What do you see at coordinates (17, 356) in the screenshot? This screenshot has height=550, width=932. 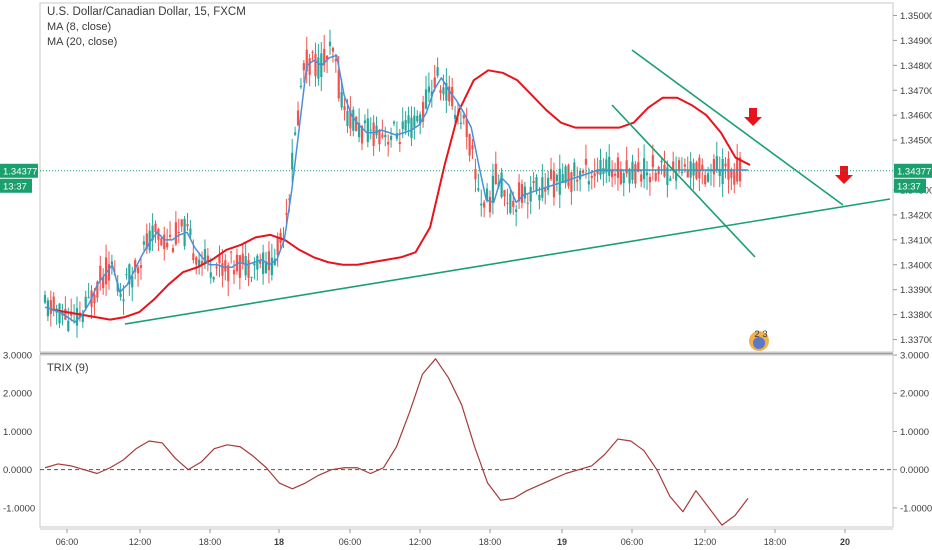 I see `trix-tick-label-left: 3.0000` at bounding box center [17, 356].